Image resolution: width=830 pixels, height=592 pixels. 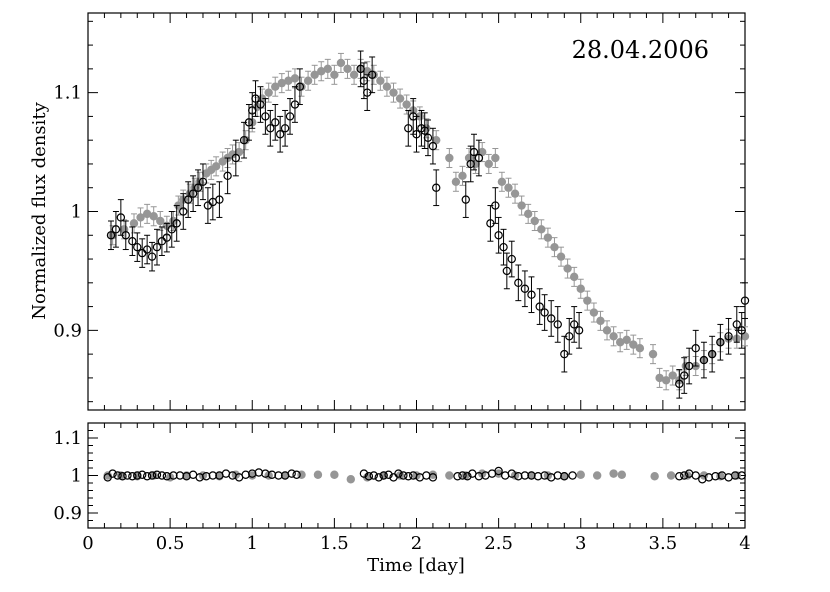 I want to click on bottom-y-tick-label: 1, so click(x=76, y=476).